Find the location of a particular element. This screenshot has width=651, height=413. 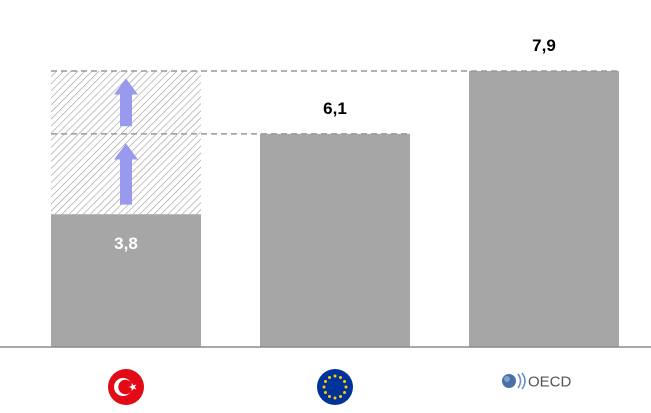

svg-text: OECD is located at coordinates (550, 382).